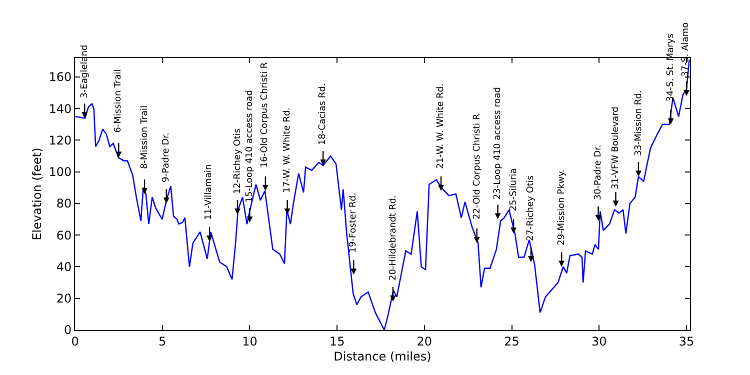 The image size is (750, 375). What do you see at coordinates (639, 123) in the screenshot?
I see `annotation: 33-Mission Rd.` at bounding box center [639, 123].